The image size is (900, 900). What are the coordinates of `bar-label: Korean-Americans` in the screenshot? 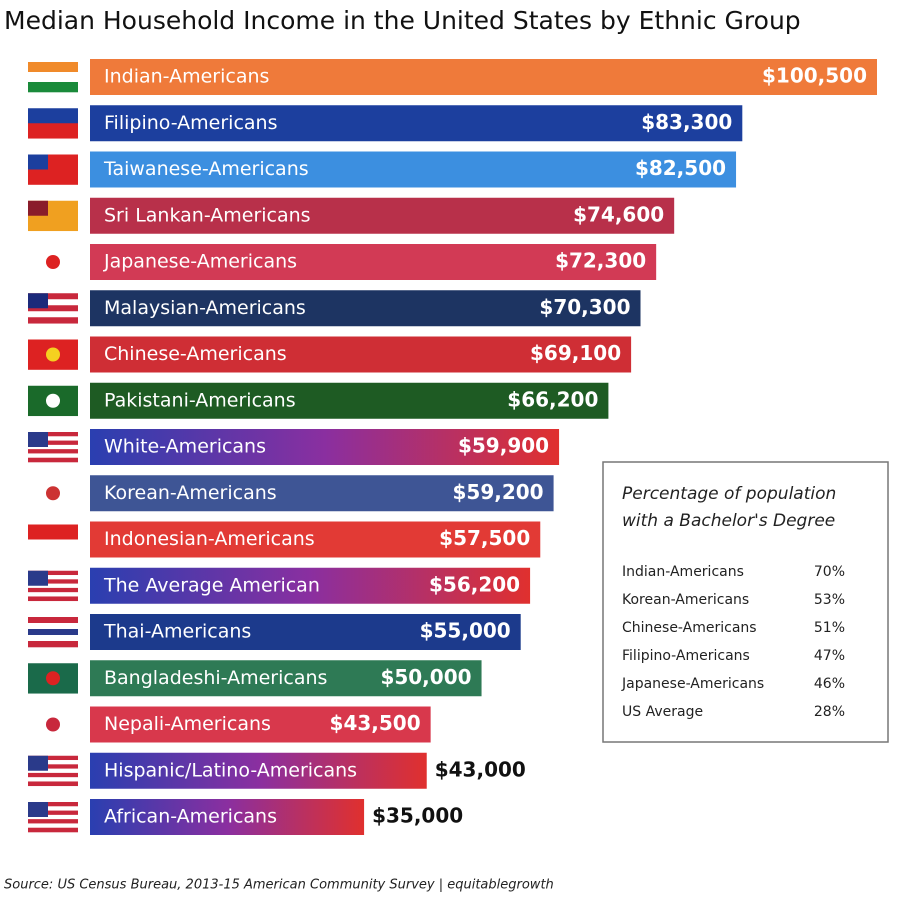 It's located at (190, 493).